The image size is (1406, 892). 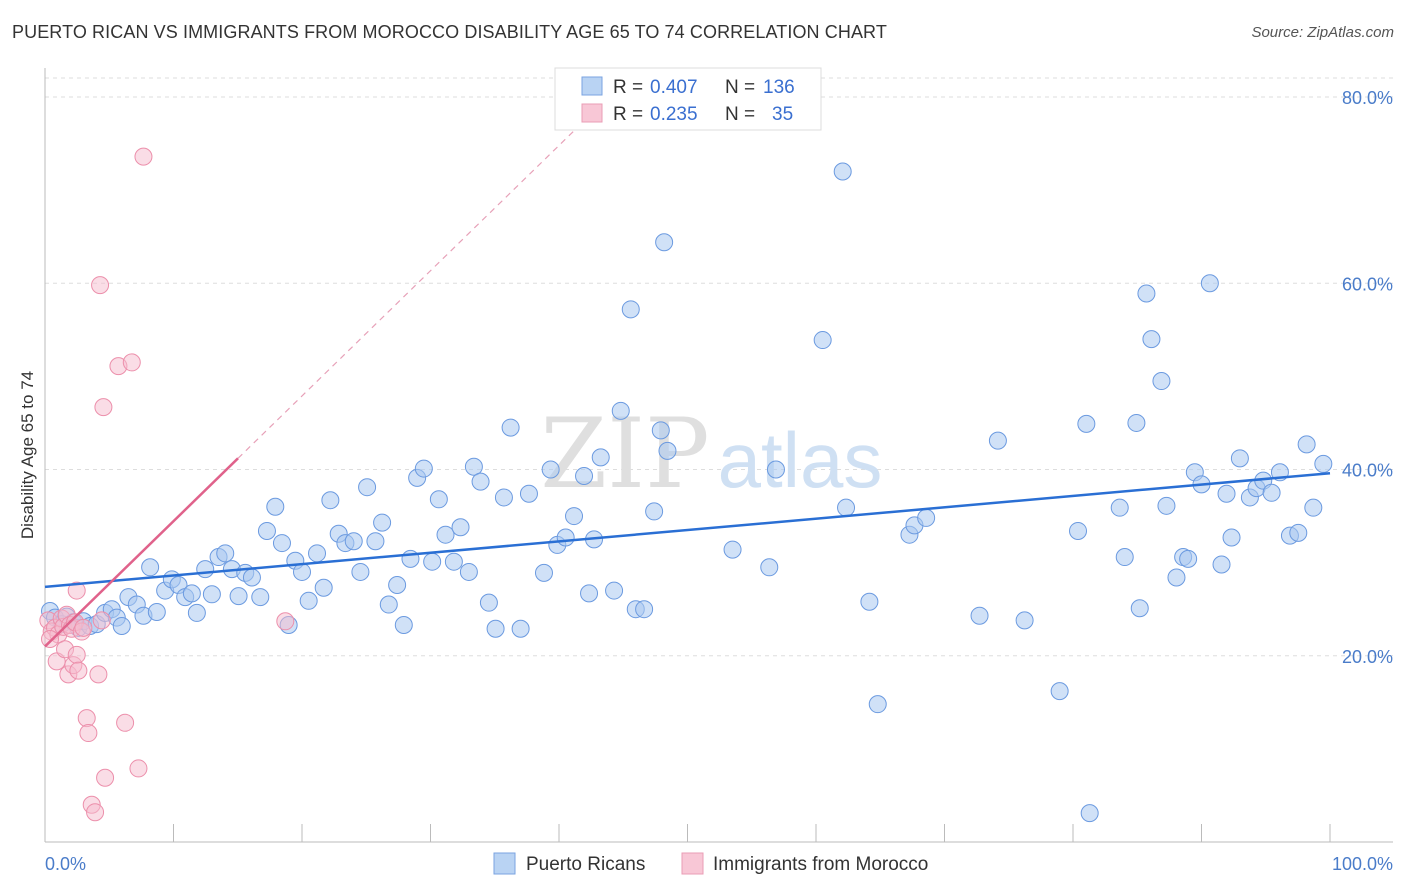 What do you see at coordinates (688, 99) in the screenshot?
I see `legend: R = 0.407 N = 136 R = 0.235 N = 35` at bounding box center [688, 99].